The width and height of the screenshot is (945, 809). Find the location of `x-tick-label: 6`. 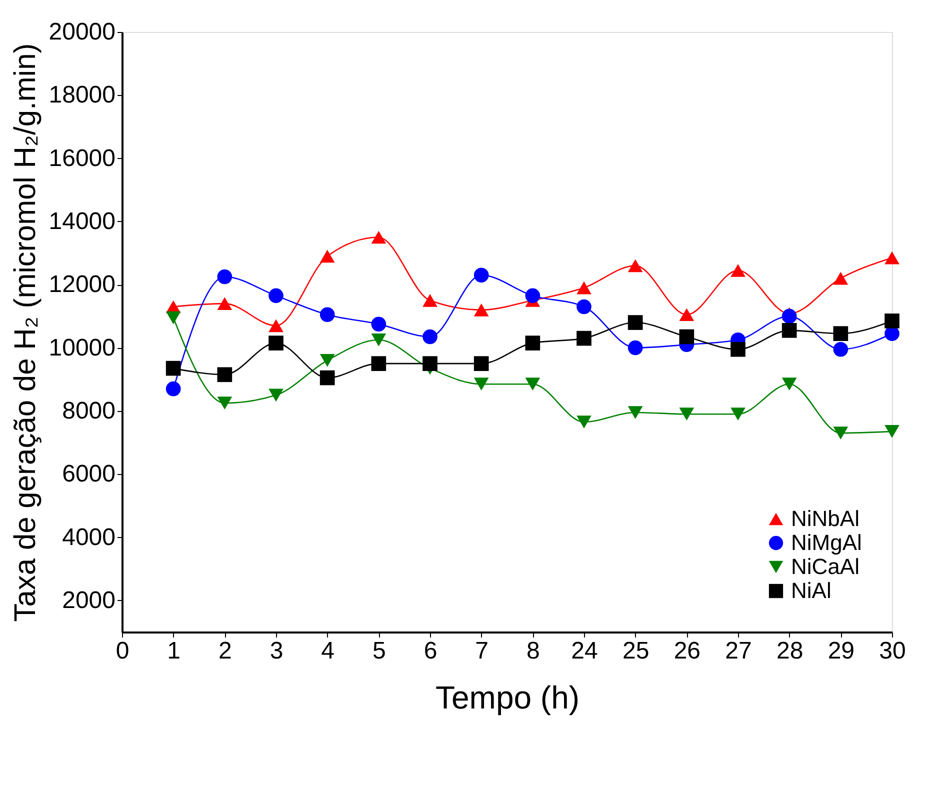

x-tick-label: 6 is located at coordinates (431, 651).